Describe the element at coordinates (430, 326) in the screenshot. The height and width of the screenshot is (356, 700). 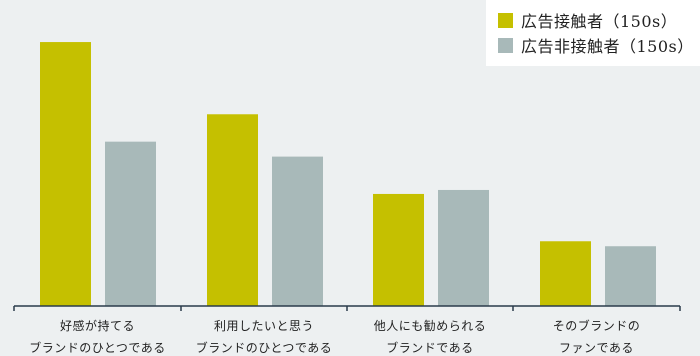
I see `x-tick-label-2-0: 他人にも勧められる` at that location.